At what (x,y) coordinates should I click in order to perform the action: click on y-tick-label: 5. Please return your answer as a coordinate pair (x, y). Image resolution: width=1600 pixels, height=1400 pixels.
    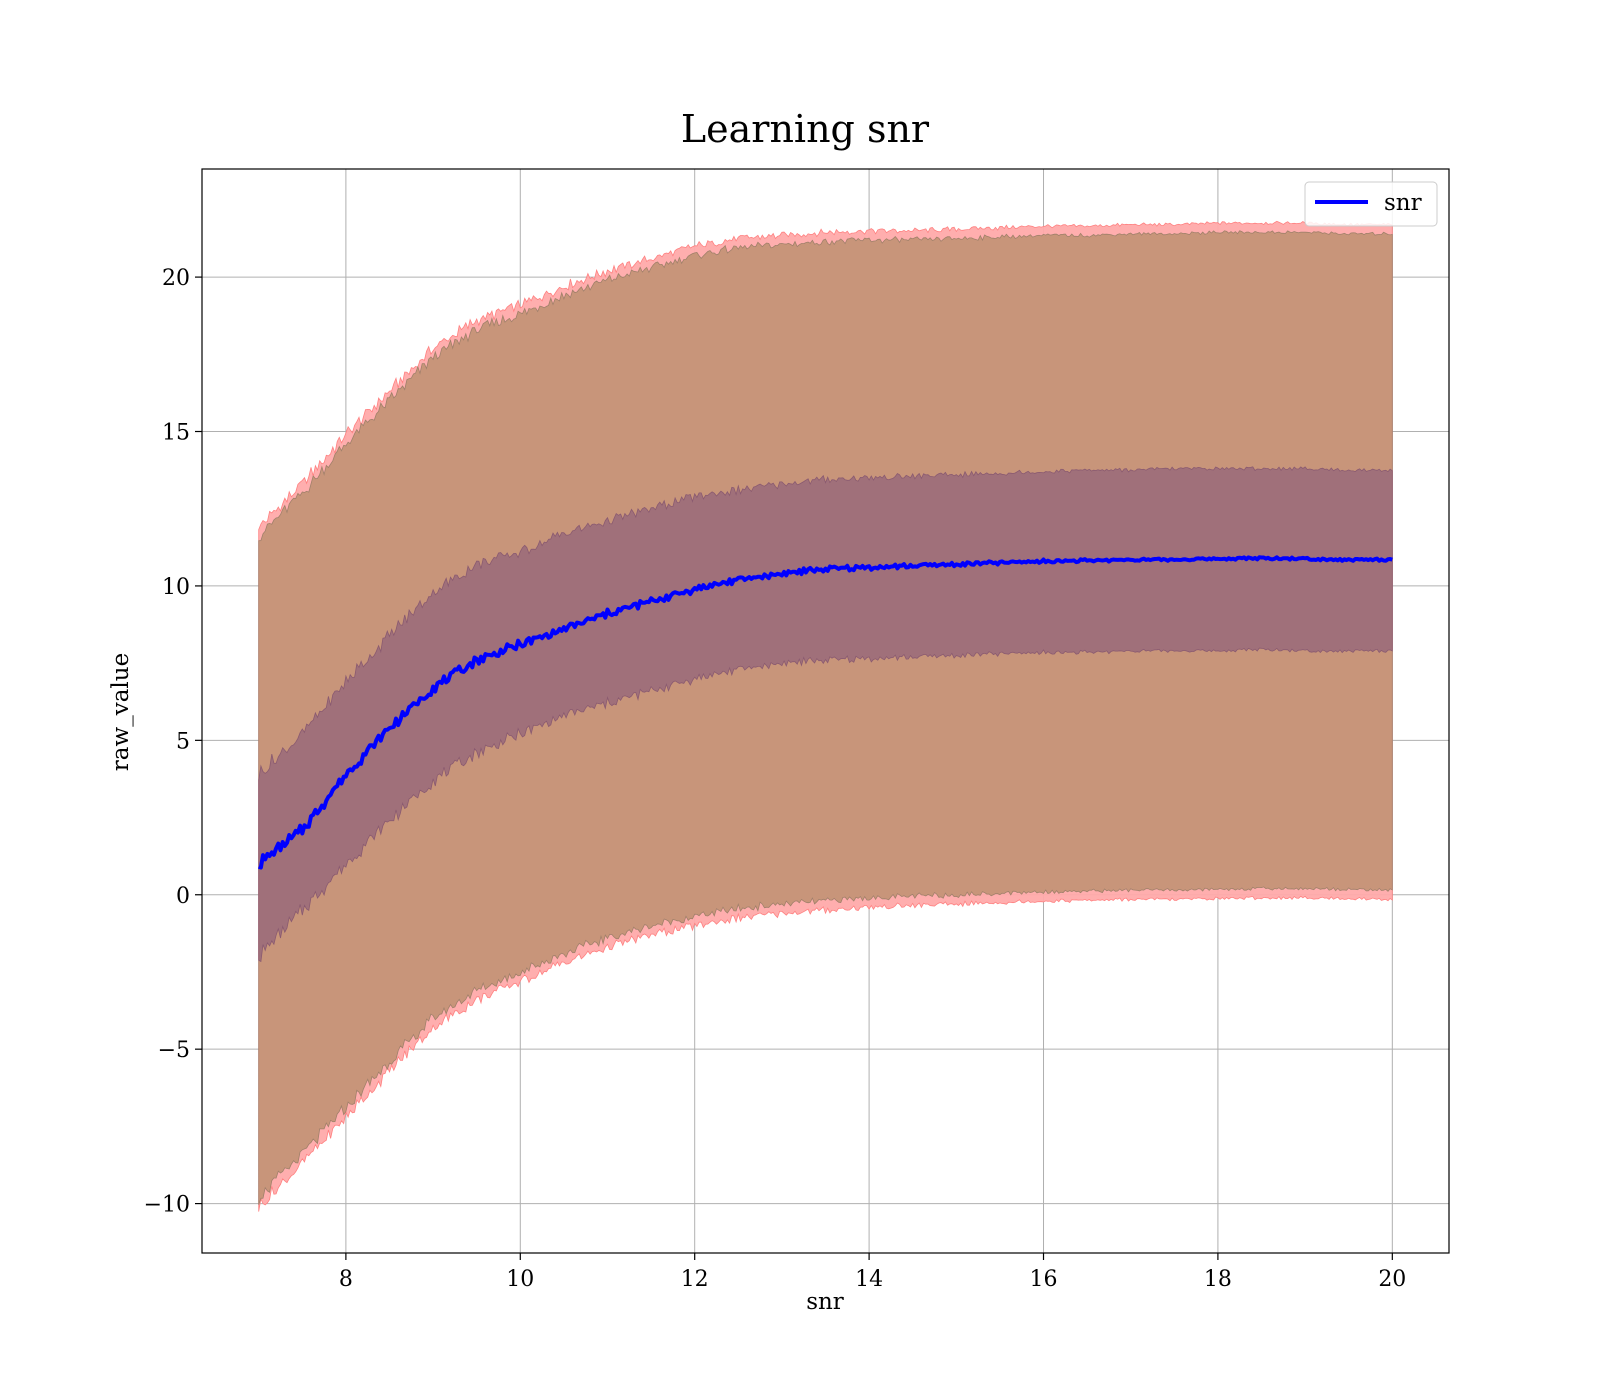
    Looking at the image, I should click on (183, 741).